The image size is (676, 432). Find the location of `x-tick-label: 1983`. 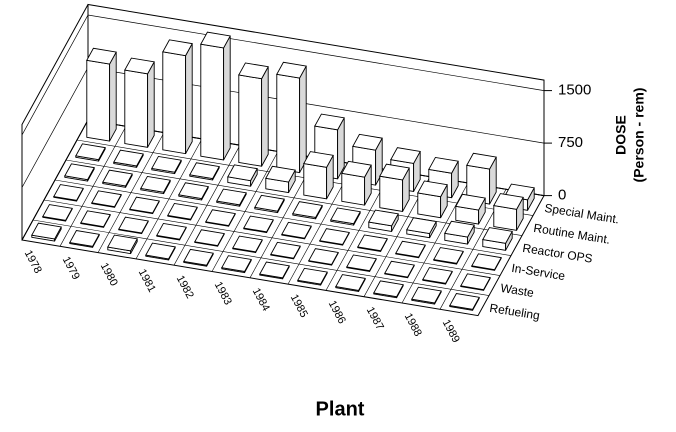

x-tick-label: 1983 is located at coordinates (223, 293).